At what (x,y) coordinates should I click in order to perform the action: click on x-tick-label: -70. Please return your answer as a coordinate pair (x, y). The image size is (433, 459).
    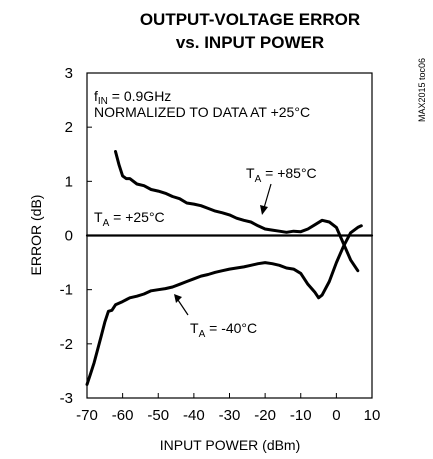
    Looking at the image, I should click on (87, 415).